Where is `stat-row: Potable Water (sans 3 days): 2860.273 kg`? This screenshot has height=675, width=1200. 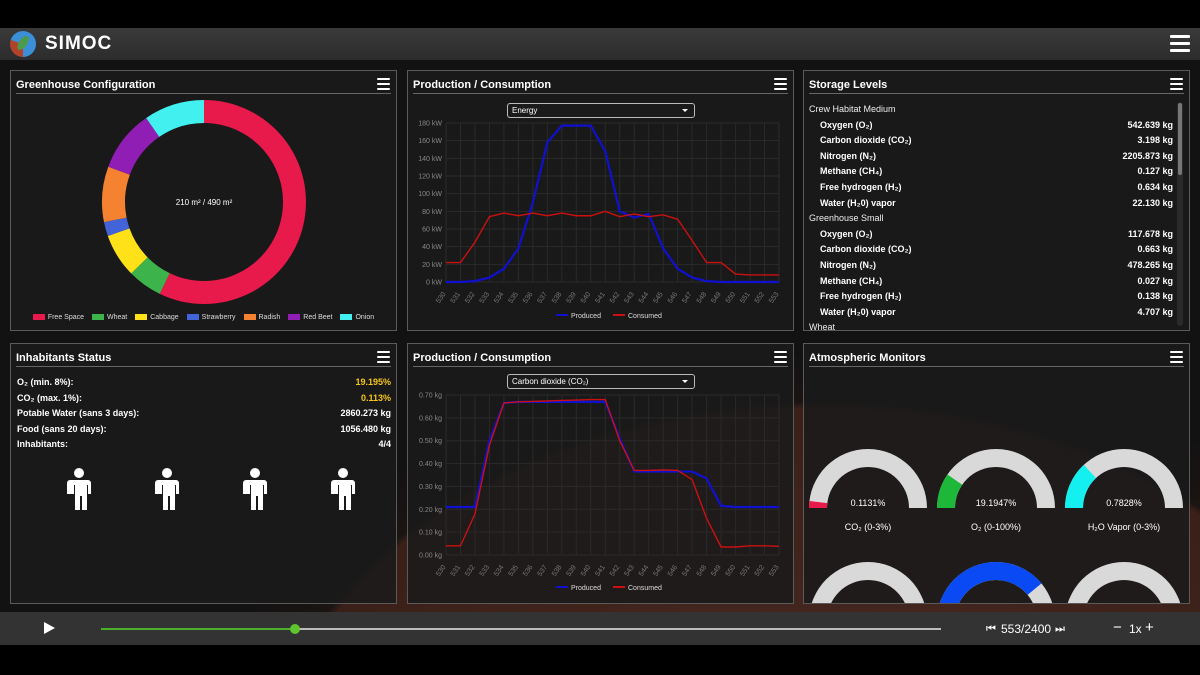 stat-row: Potable Water (sans 3 days): 2860.273 kg is located at coordinates (204, 414).